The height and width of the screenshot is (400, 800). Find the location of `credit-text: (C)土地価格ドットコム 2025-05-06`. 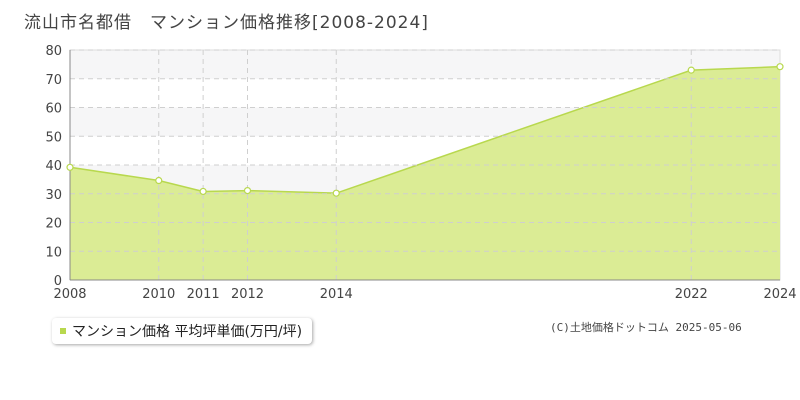

credit-text: (C)土地価格ドットコム 2025-05-06 is located at coordinates (646, 327).